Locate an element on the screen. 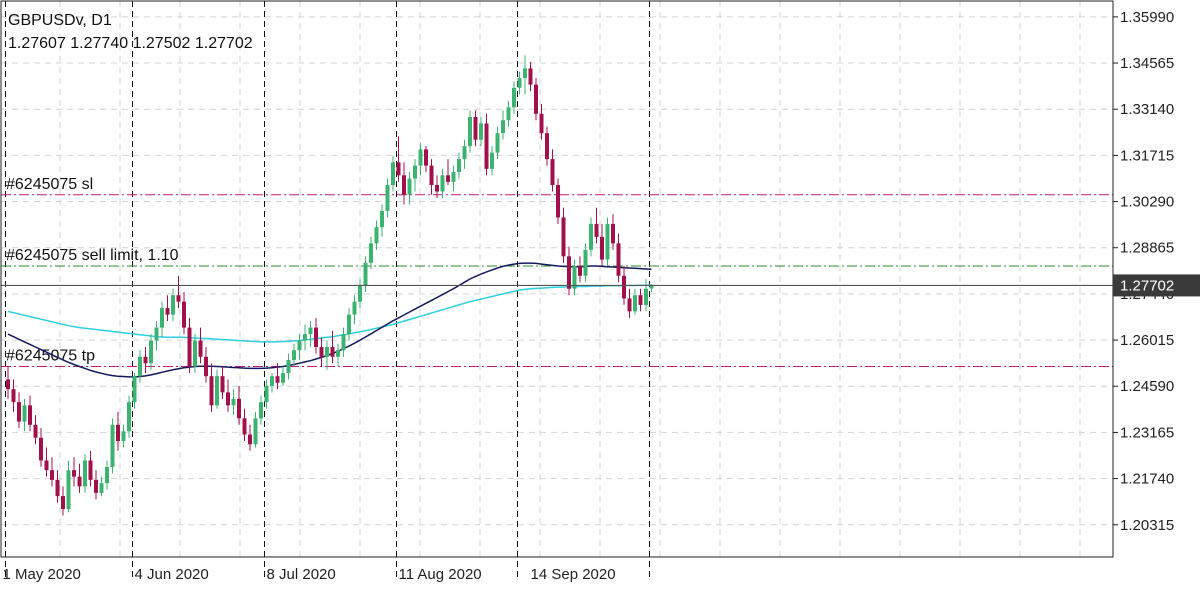 The image size is (1200, 589). time-tick-label: 1 May 2020 is located at coordinates (42, 574).